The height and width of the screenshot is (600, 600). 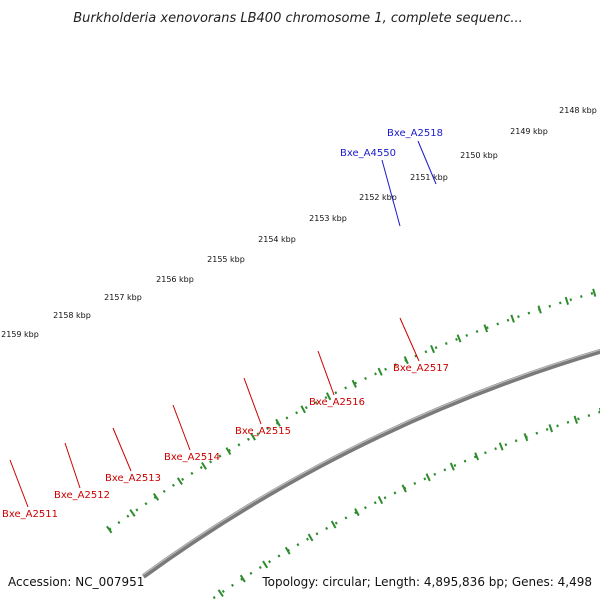 I want to click on kbp-tick-label: 2157 kbp, so click(x=123, y=297).